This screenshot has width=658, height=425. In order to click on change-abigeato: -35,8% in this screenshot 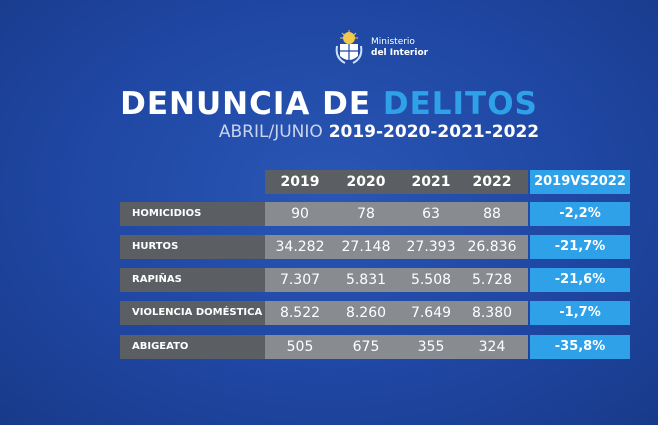, I will do `click(580, 347)`.